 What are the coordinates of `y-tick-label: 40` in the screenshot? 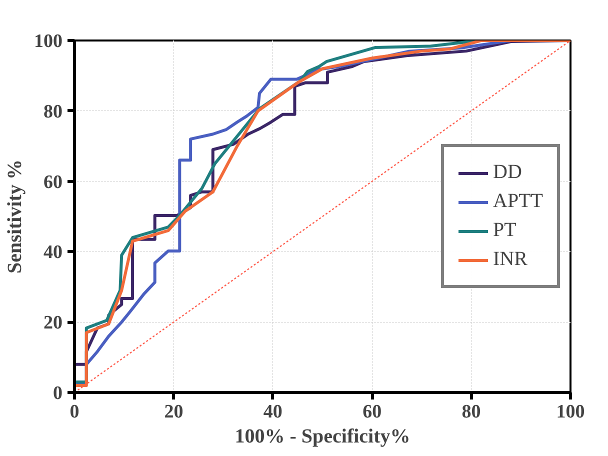 It's located at (53, 253).